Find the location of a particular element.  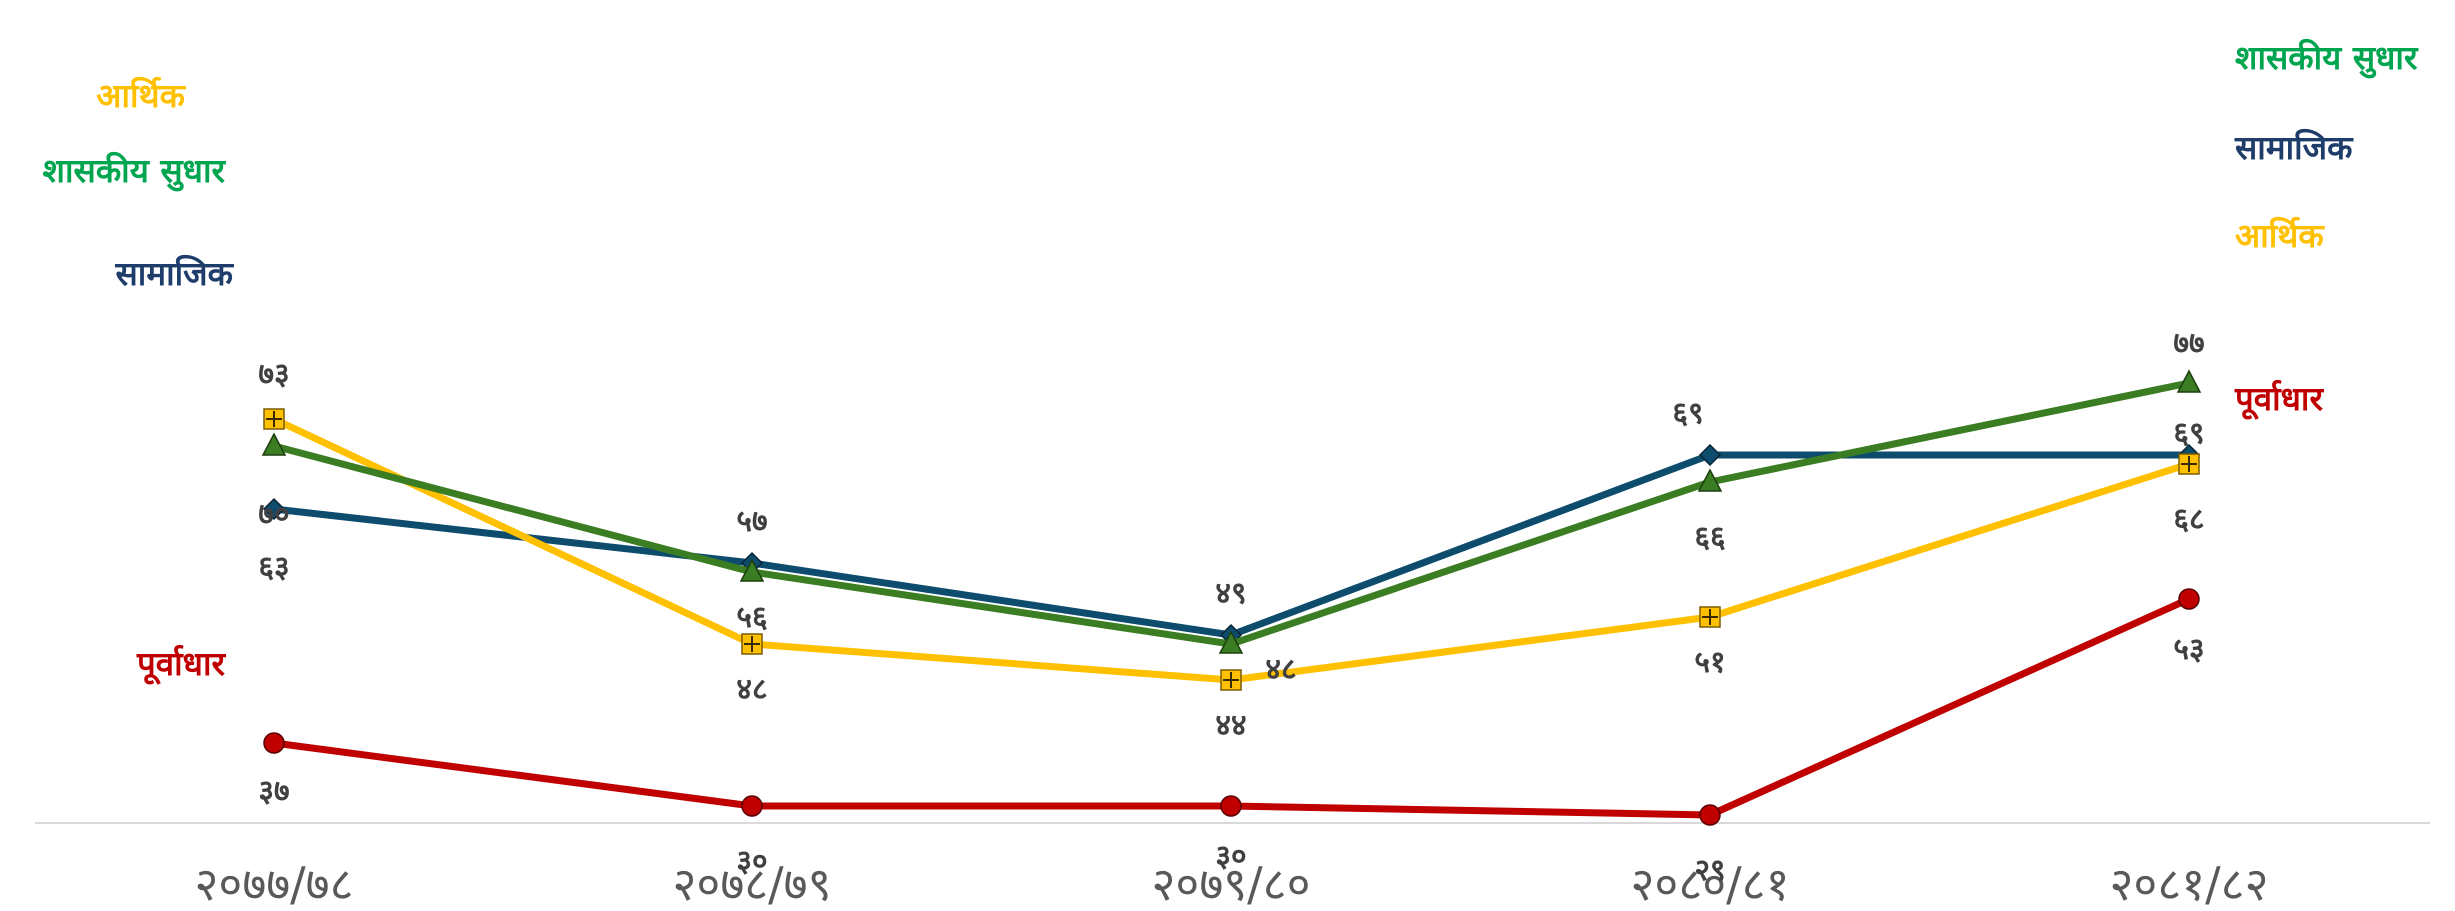

x-tick-label: २०८०/८१ is located at coordinates (1709, 884).